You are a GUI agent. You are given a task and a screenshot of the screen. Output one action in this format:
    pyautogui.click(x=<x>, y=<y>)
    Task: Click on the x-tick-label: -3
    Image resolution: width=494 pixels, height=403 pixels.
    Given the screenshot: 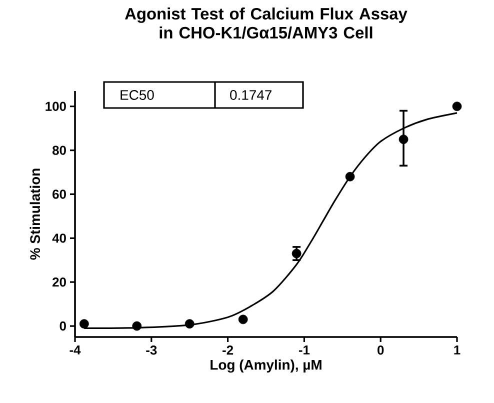 What is the action you would take?
    pyautogui.click(x=151, y=350)
    